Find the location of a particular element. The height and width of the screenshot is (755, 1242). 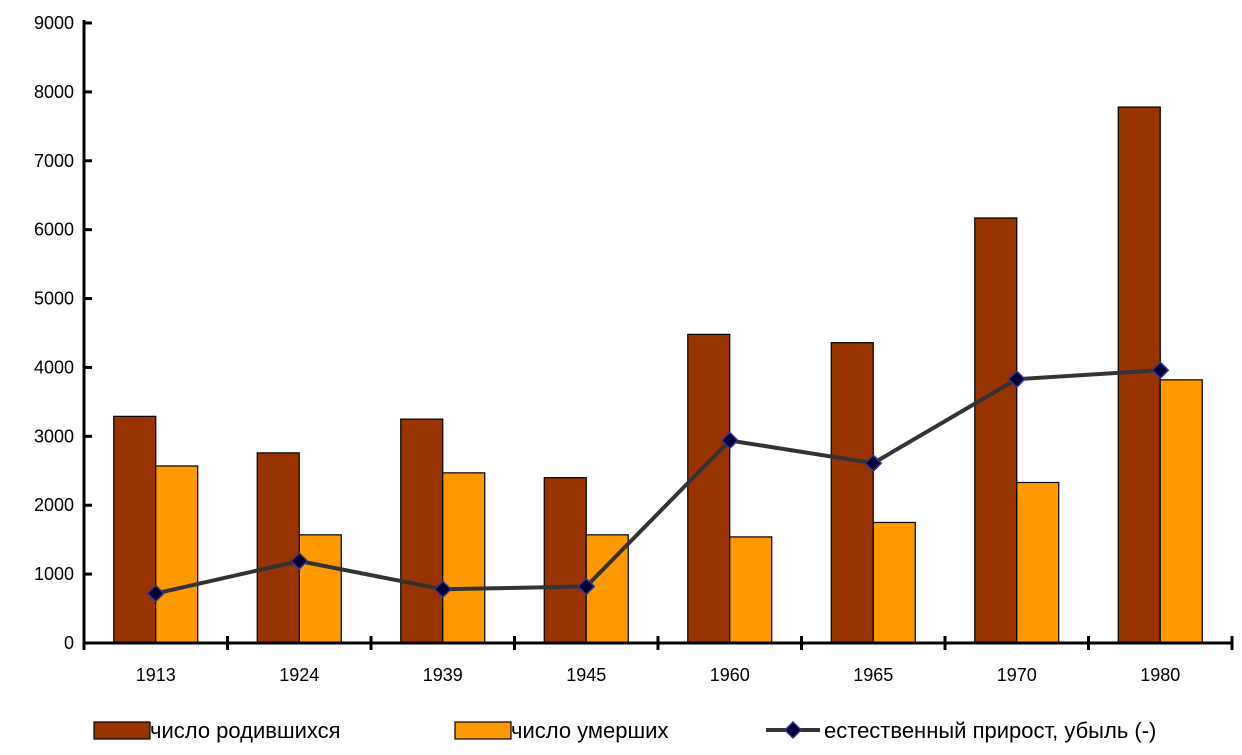

legend-label-deaths: число умерших is located at coordinates (589, 730).